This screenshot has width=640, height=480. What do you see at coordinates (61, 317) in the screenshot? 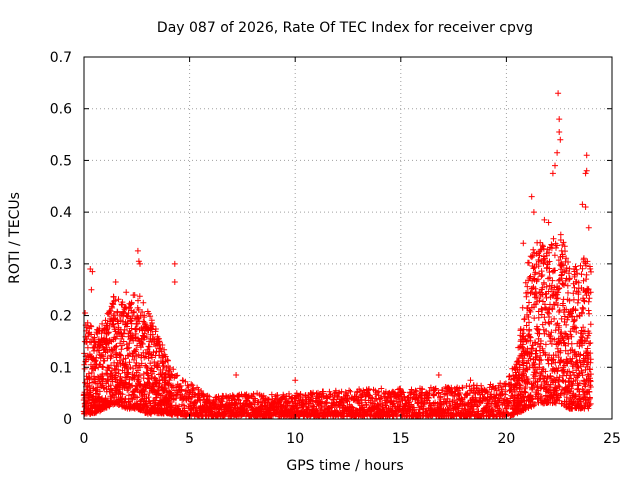
I see `y-tick-label: 0.2` at bounding box center [61, 317].